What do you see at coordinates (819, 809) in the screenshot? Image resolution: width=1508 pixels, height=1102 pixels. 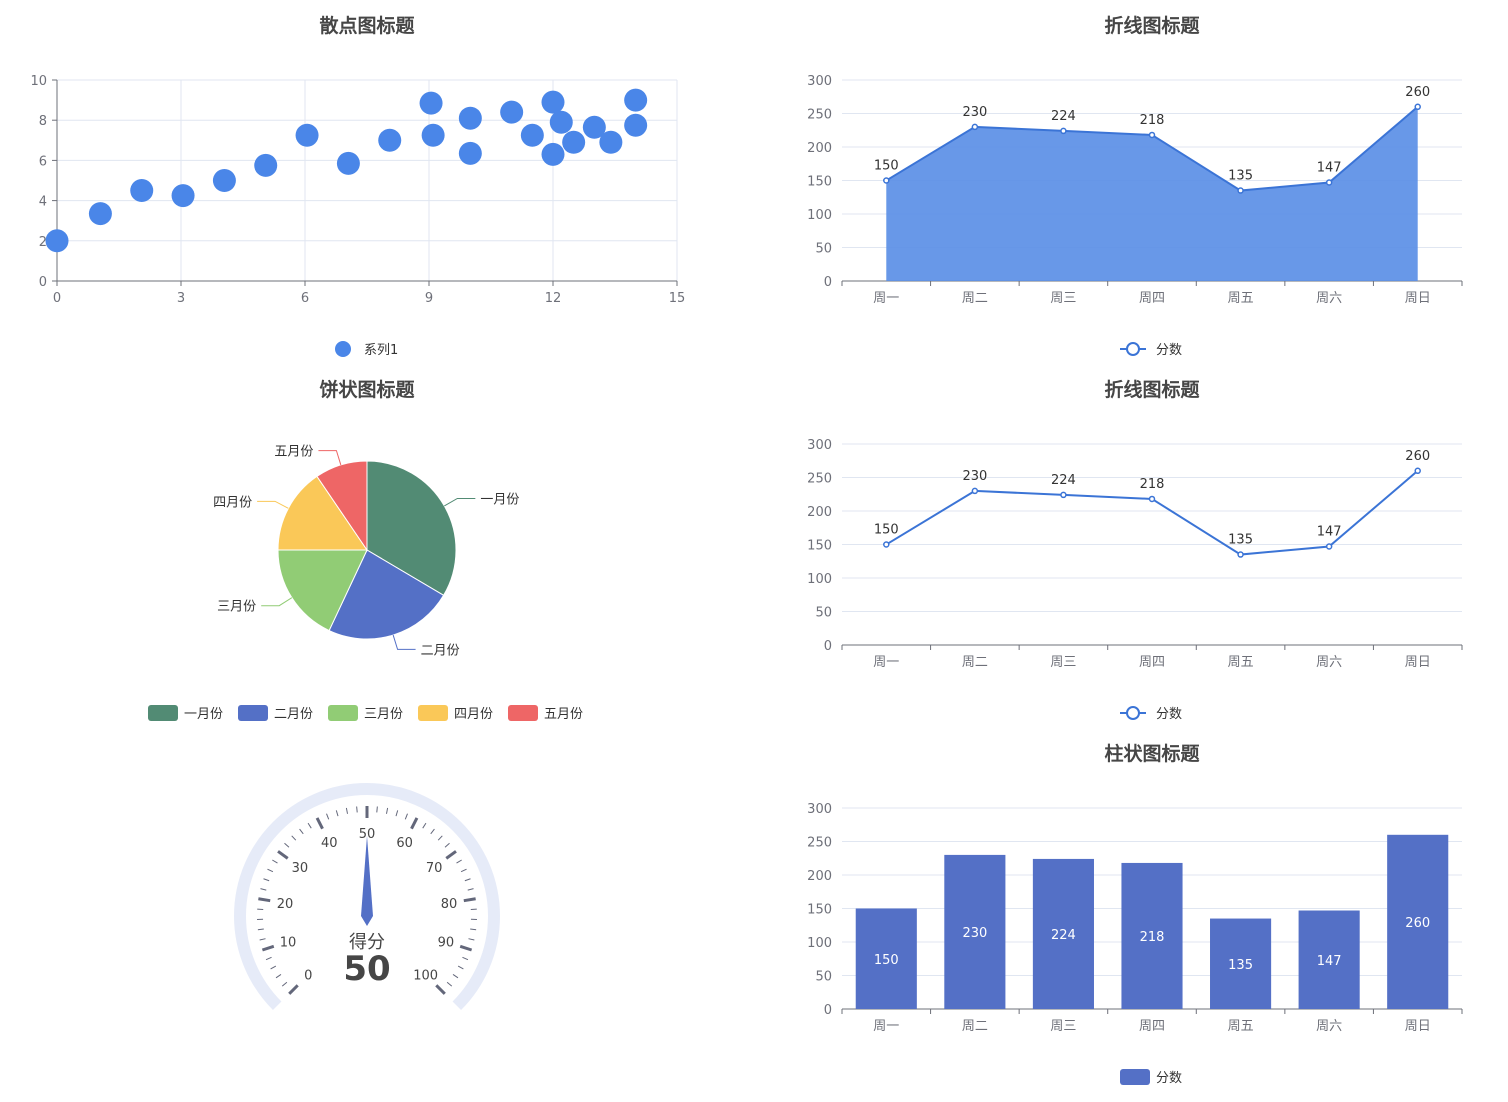 I see `bar-y-tick-label: 300` at bounding box center [819, 809].